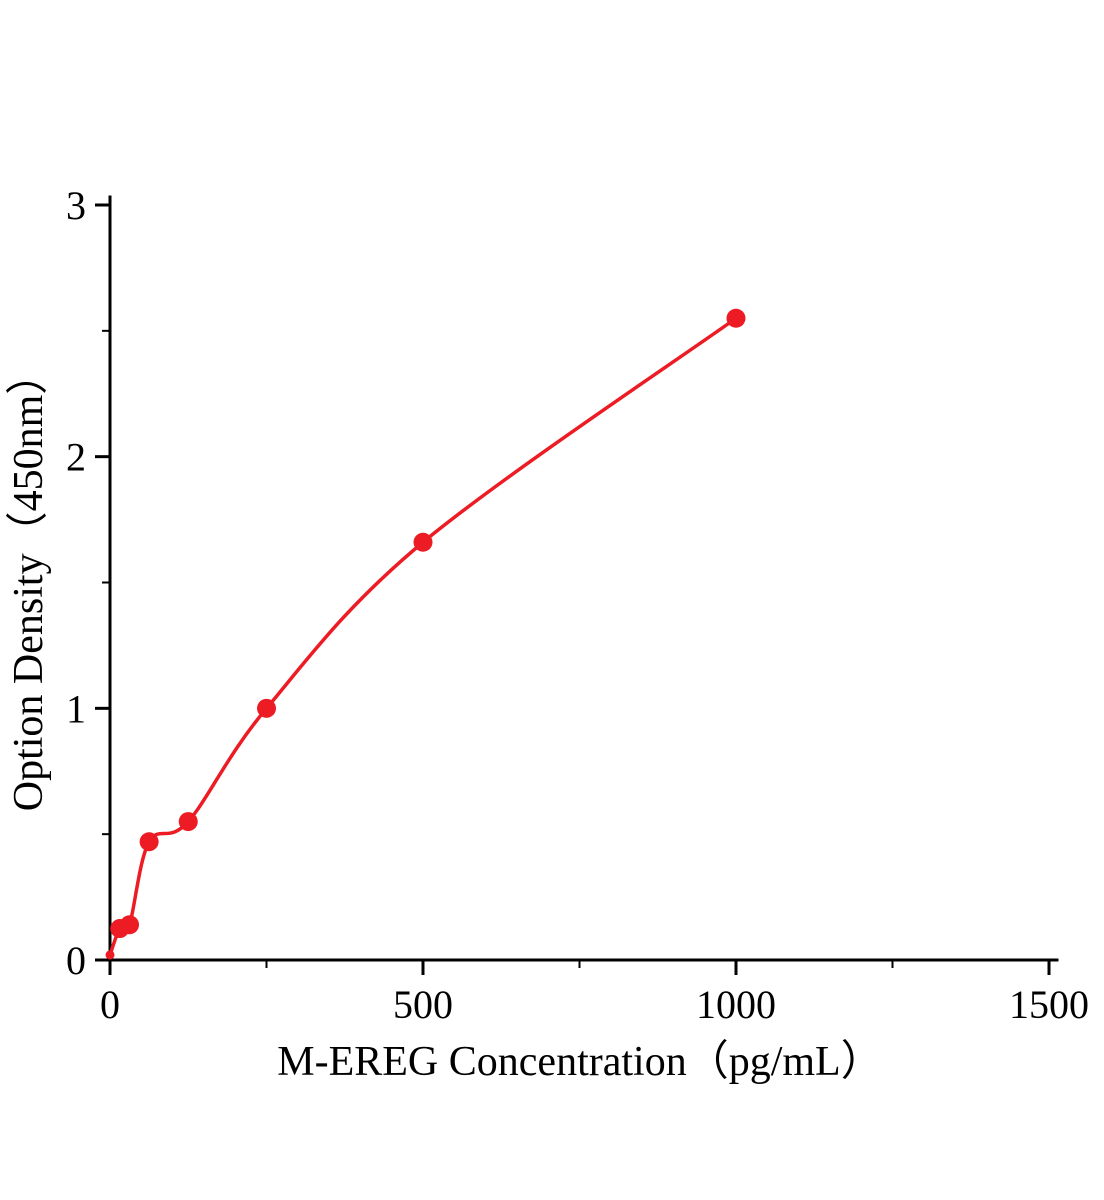 The height and width of the screenshot is (1200, 1104). What do you see at coordinates (1049, 1004) in the screenshot?
I see `x-tick-label: 1500` at bounding box center [1049, 1004].